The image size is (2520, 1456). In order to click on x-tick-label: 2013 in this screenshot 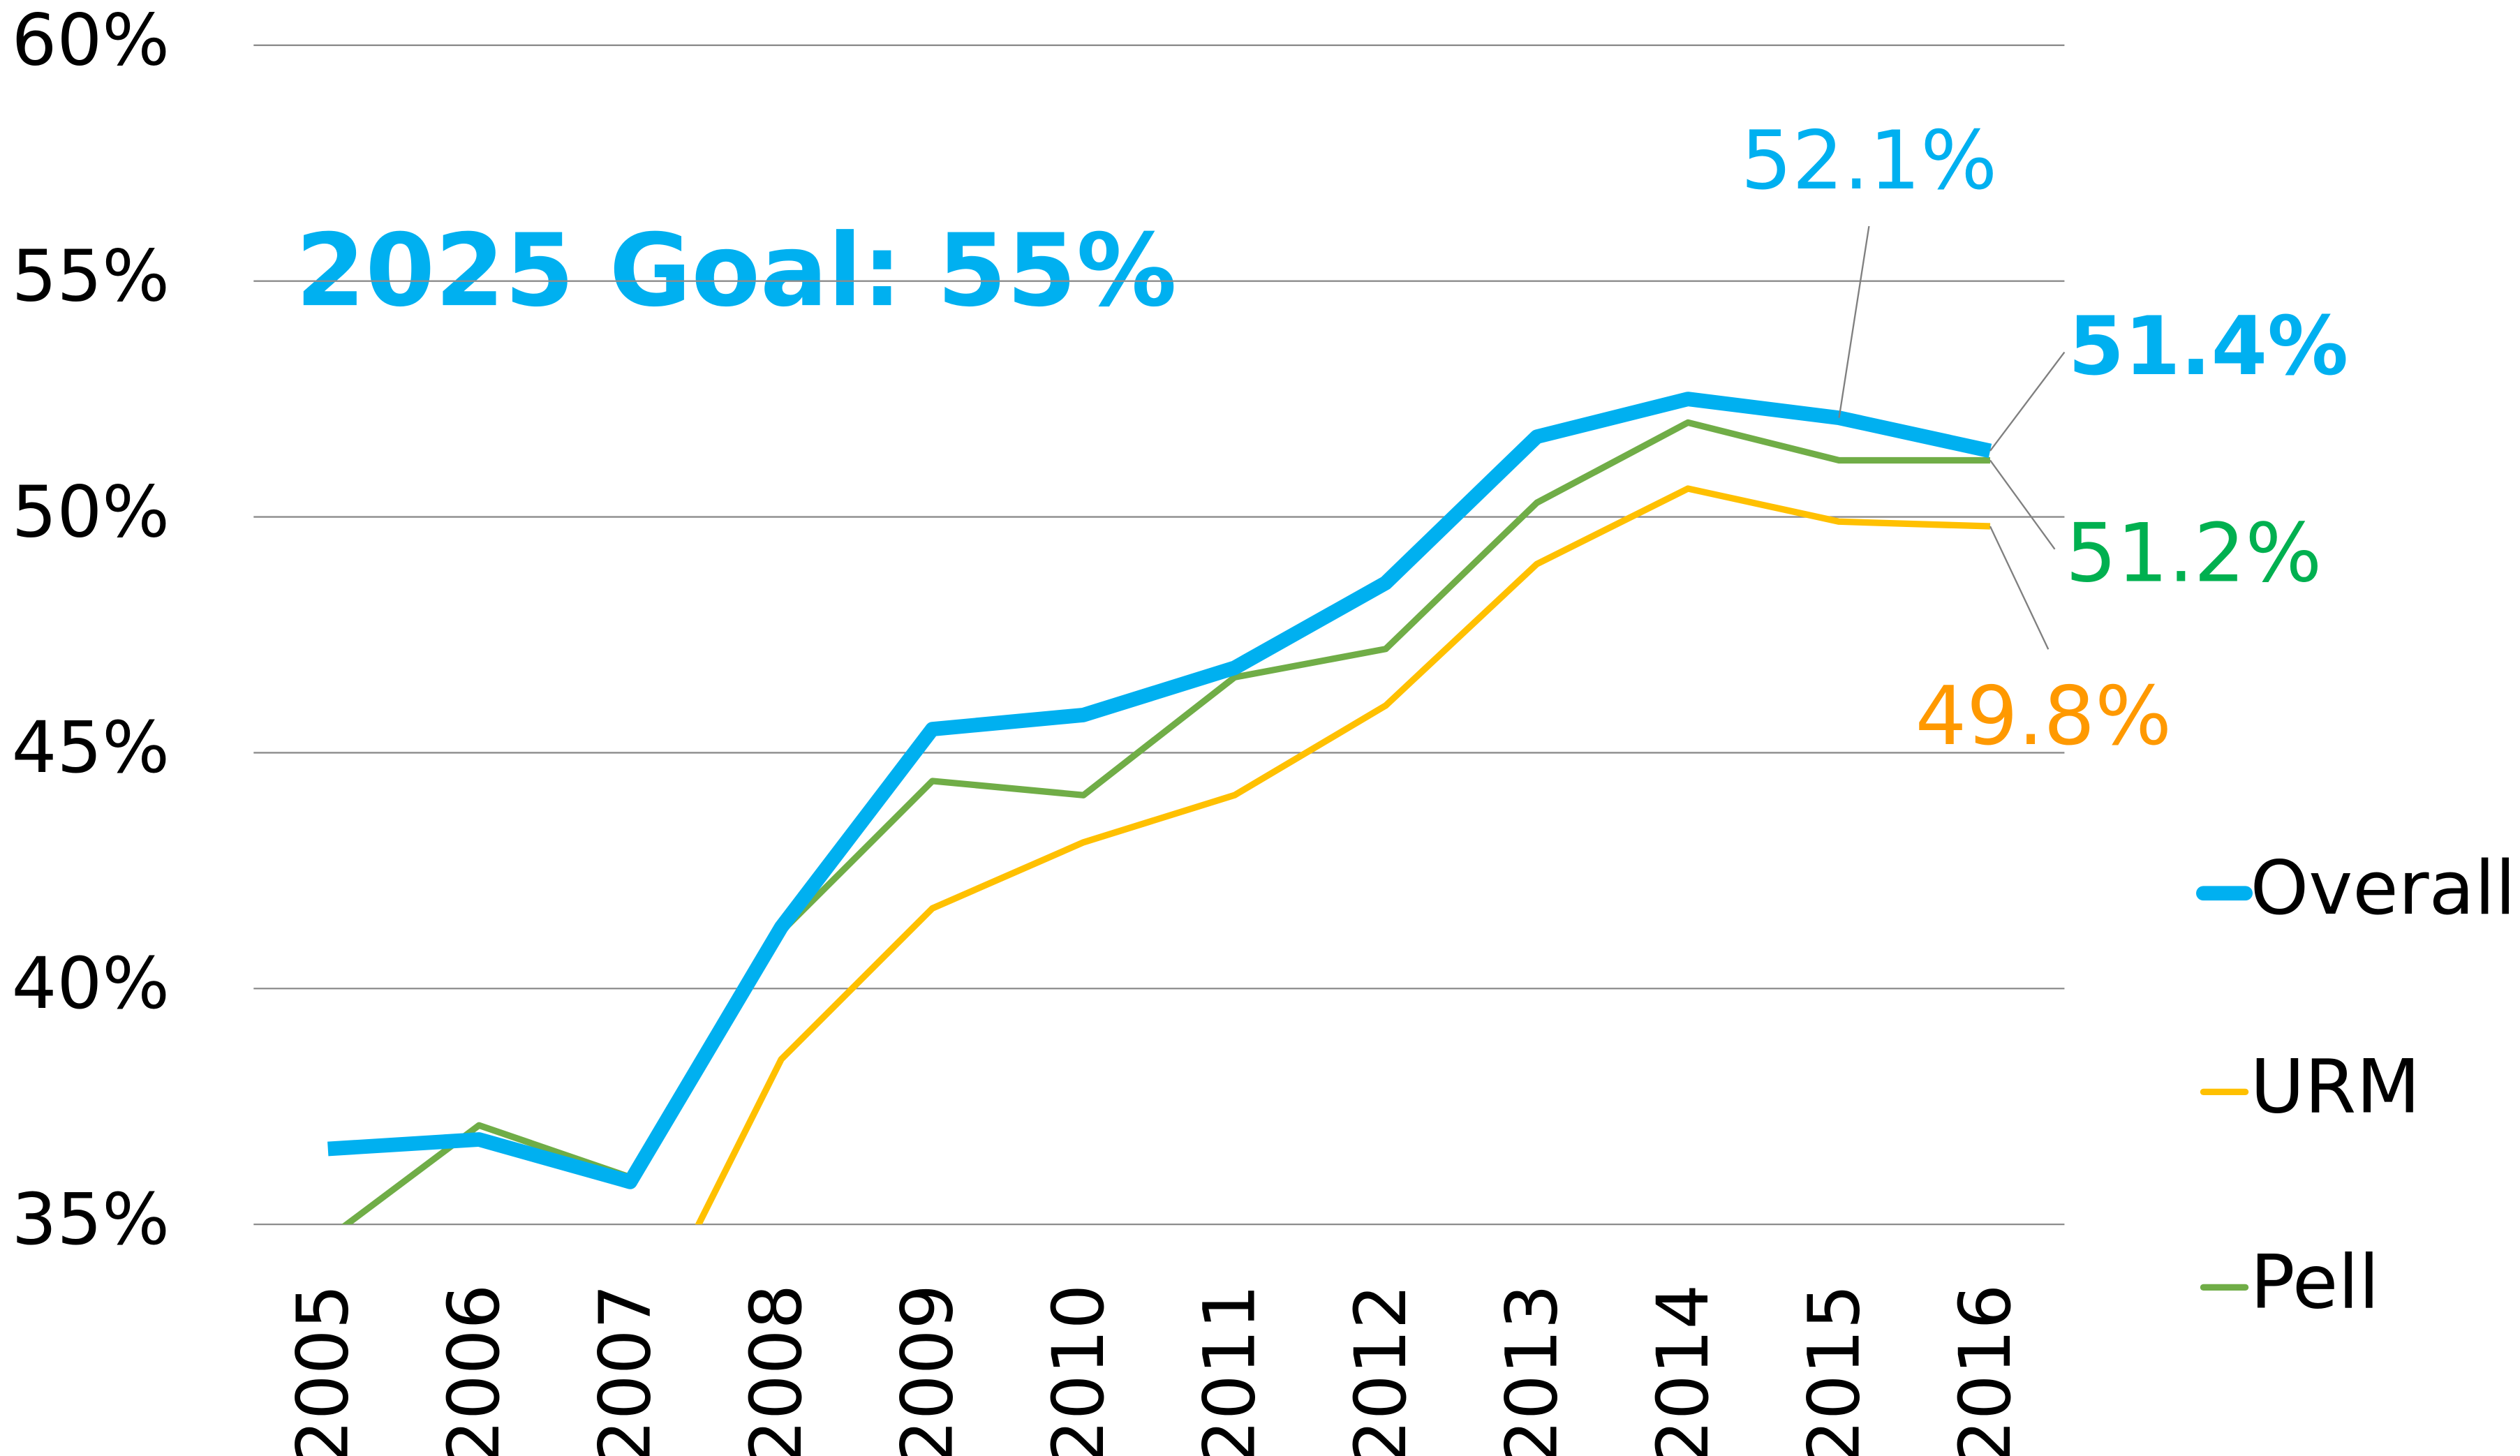, I will do `click(1531, 1370)`.